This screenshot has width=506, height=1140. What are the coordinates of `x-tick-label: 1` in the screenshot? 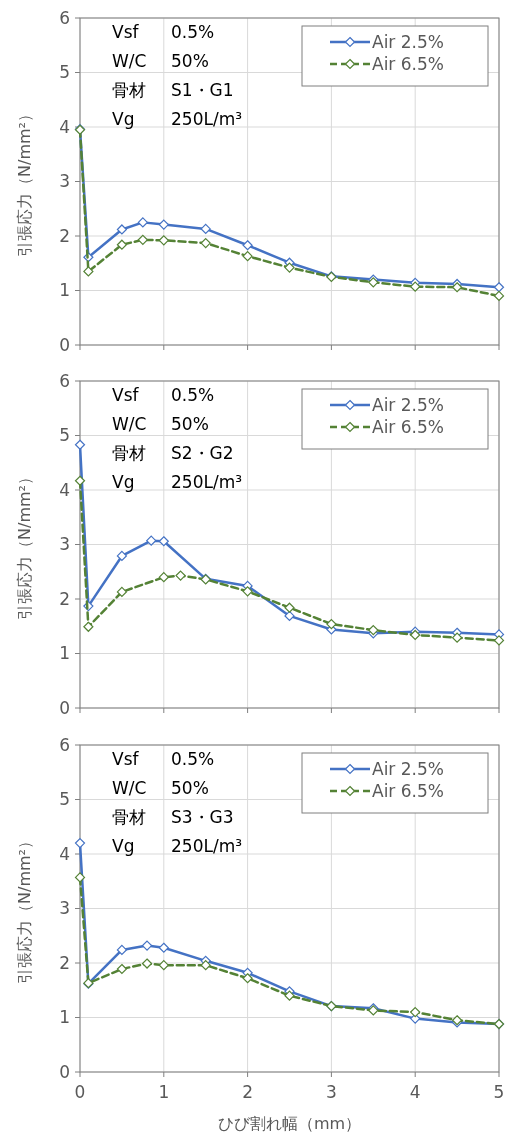 It's located at (164, 1092).